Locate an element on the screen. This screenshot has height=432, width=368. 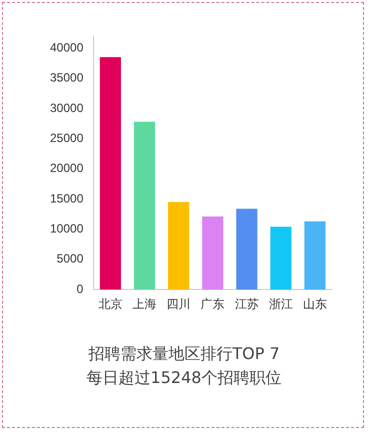
text: 招聘需求量地区排行TOP 7 is located at coordinates (184, 354).